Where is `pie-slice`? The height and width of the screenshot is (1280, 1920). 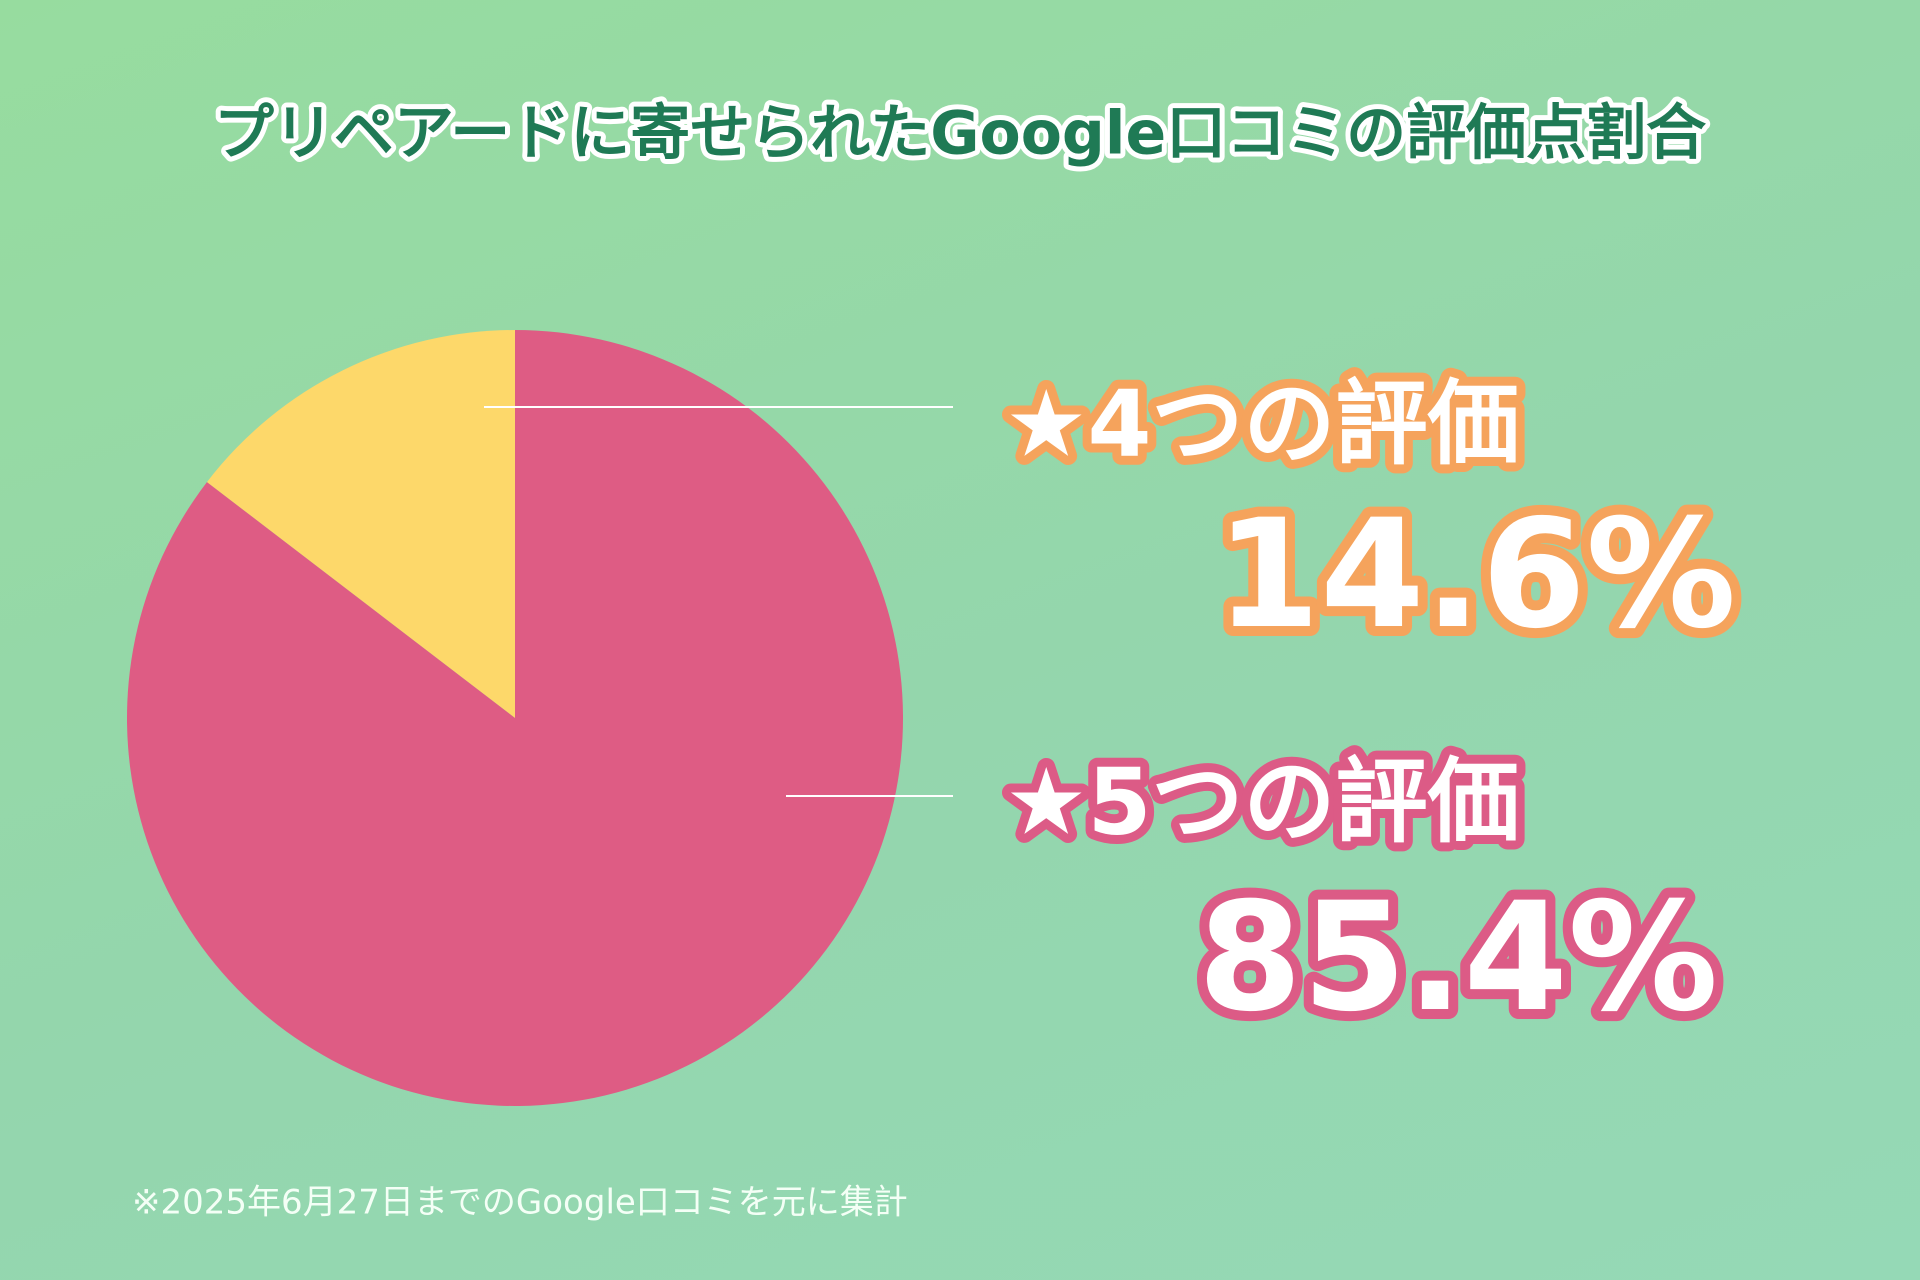 pie-slice is located at coordinates (360, 524).